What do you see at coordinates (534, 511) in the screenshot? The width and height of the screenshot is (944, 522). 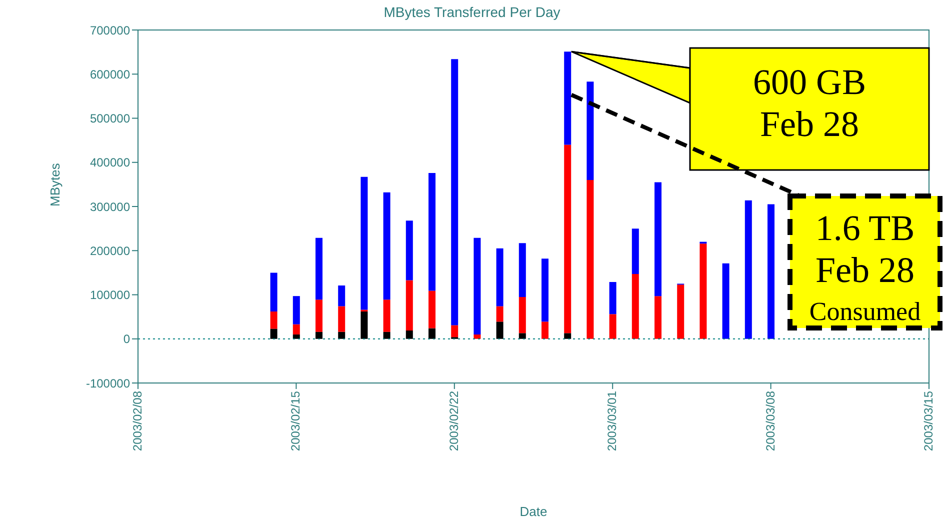 I see `x-axis-title: Date` at bounding box center [534, 511].